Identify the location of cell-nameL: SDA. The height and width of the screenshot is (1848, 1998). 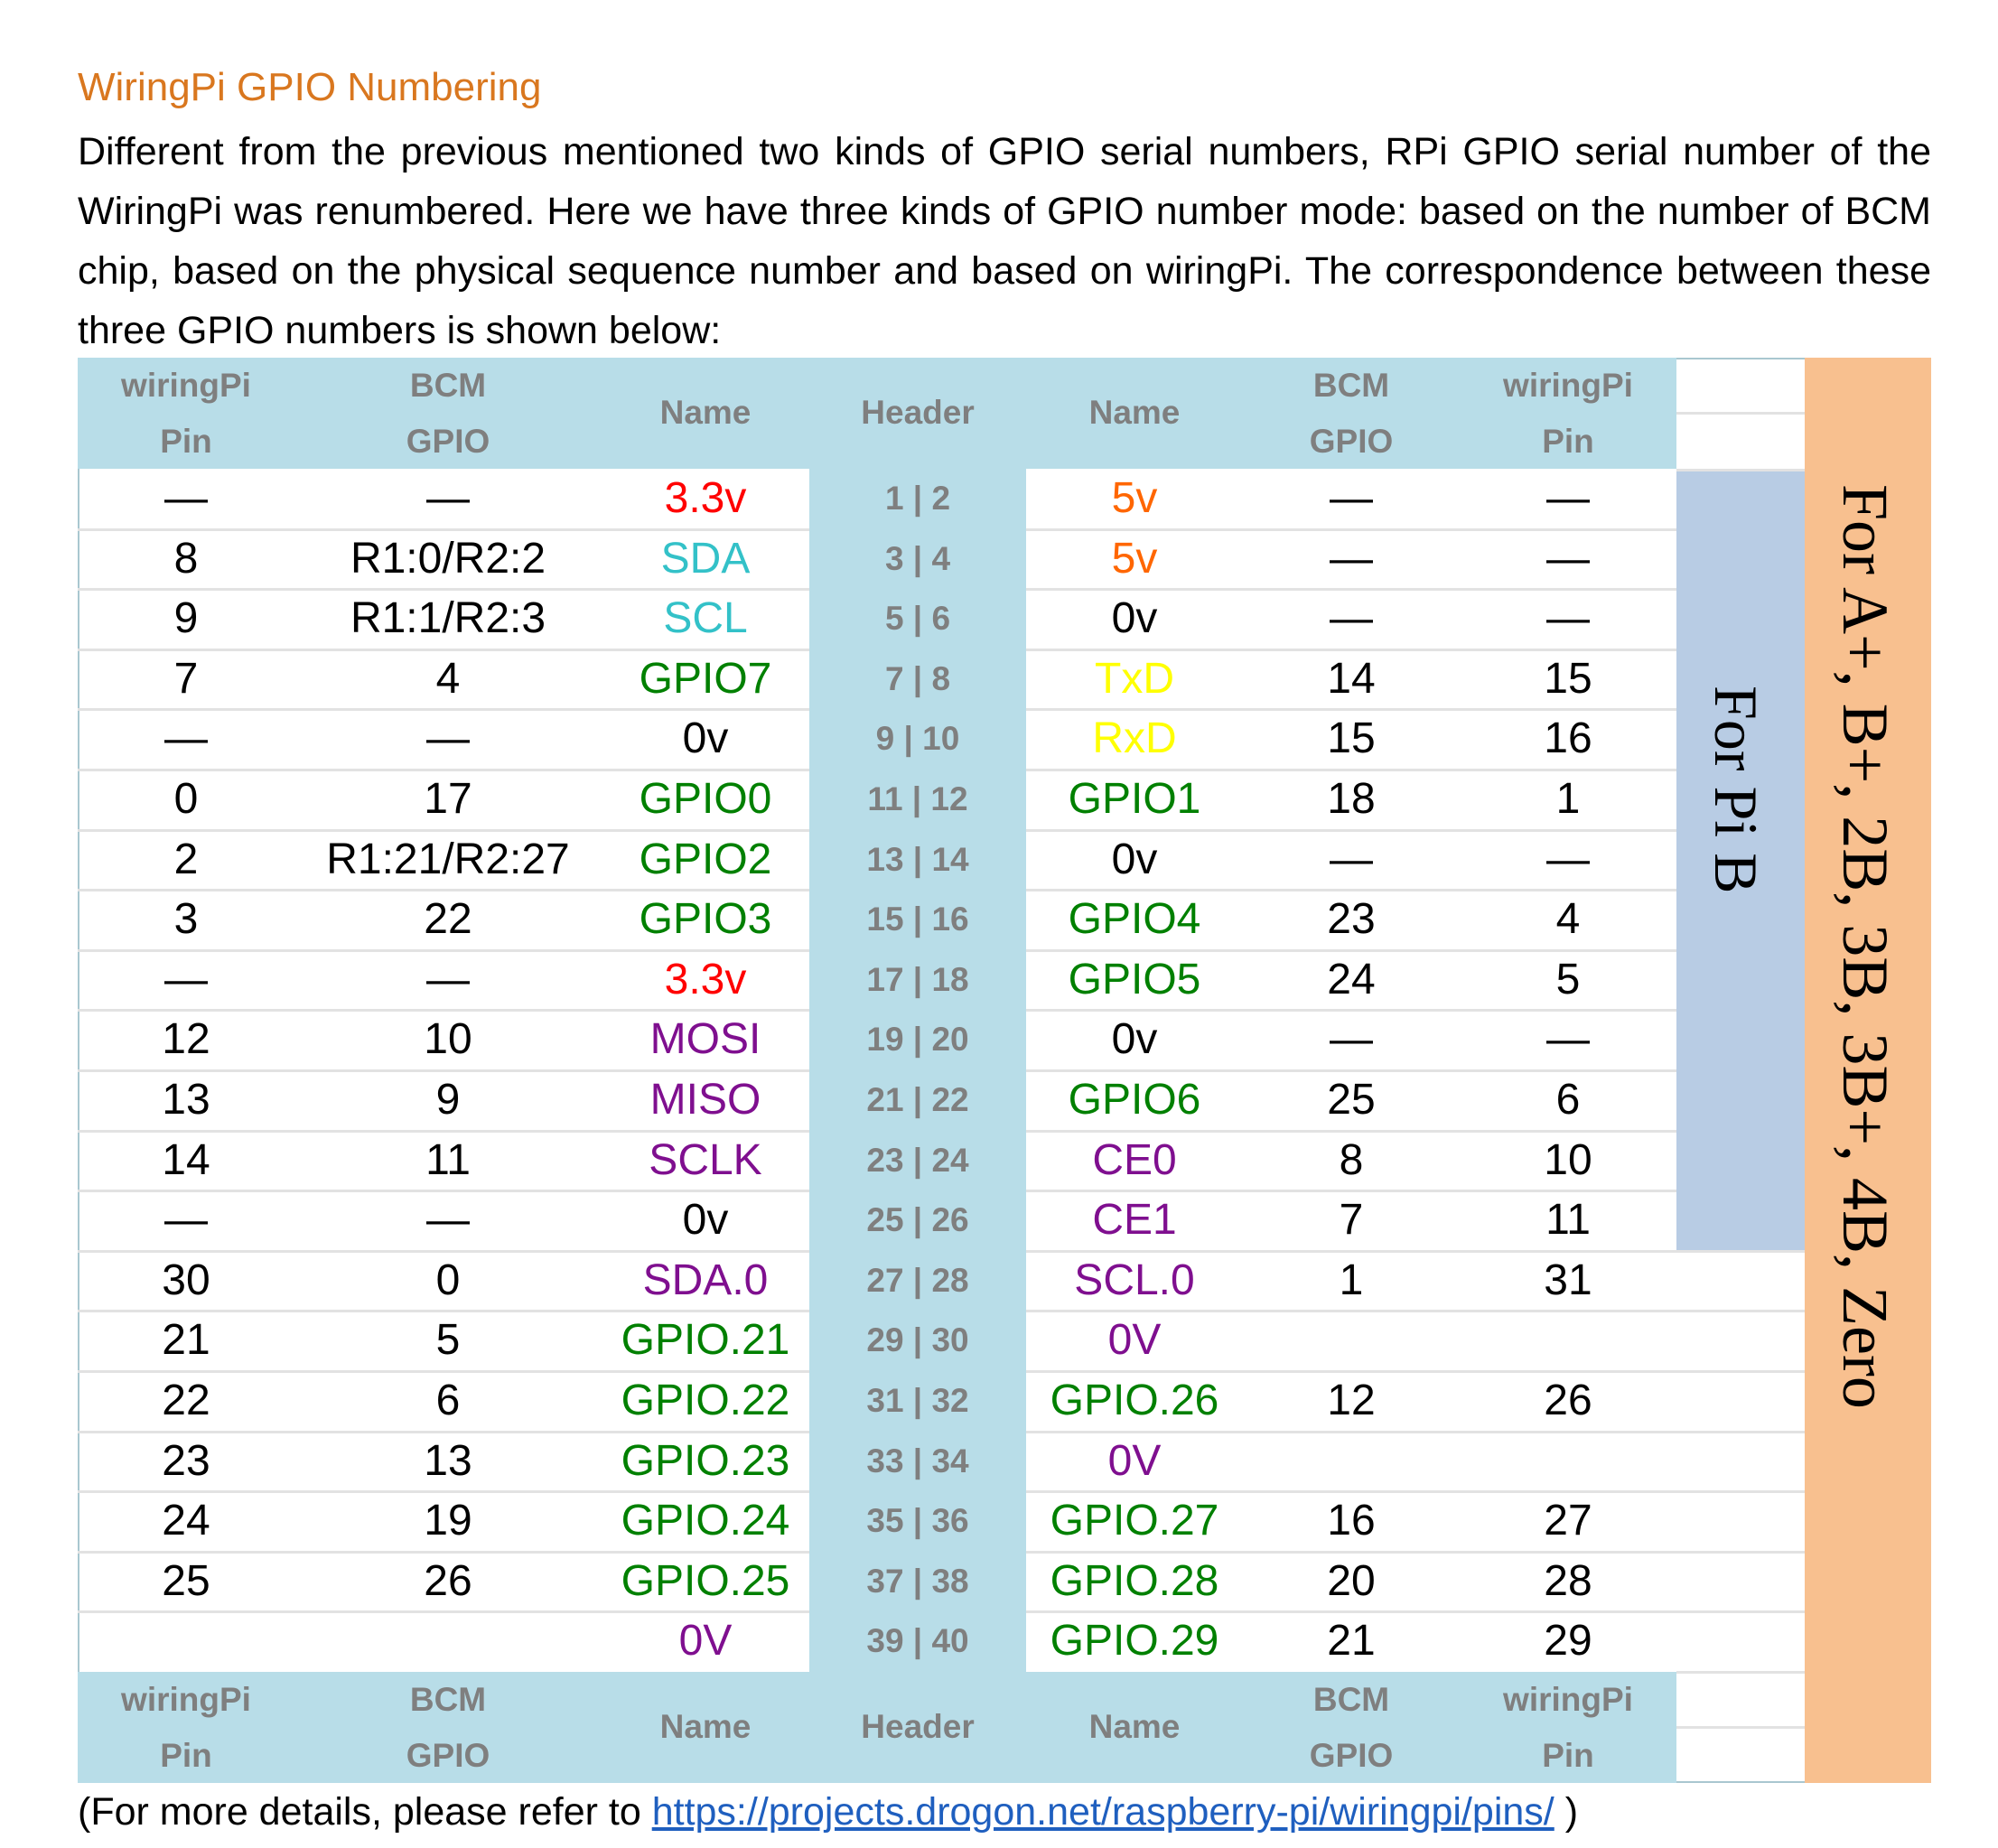
(705, 559).